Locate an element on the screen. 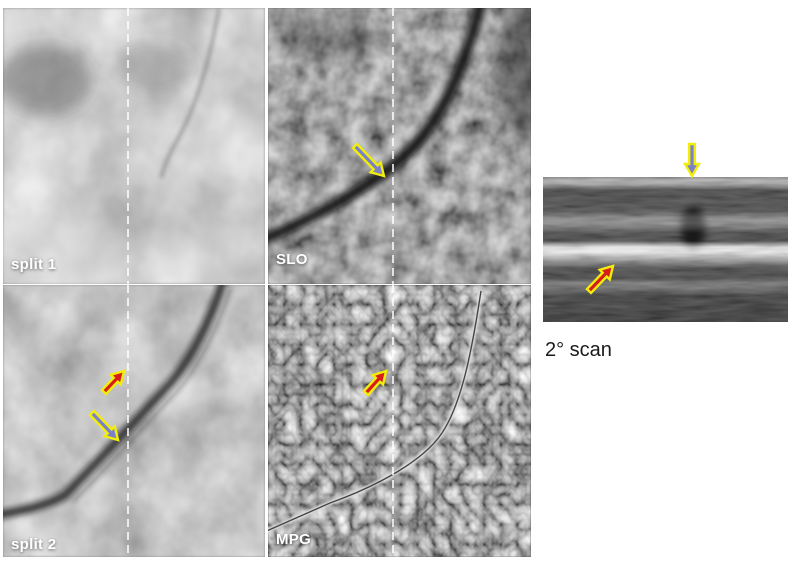 This screenshot has width=800, height=568. slo-annotation-overlay is located at coordinates (372, 146).